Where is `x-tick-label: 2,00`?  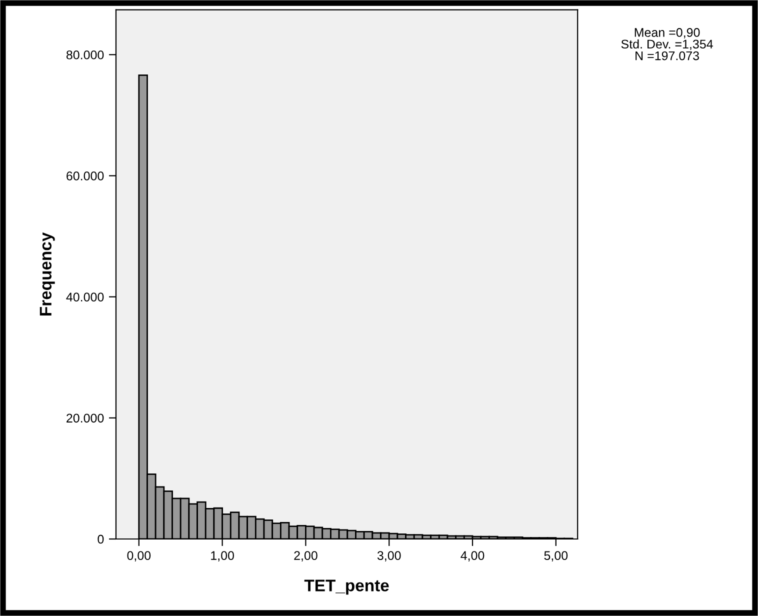
x-tick-label: 2,00 is located at coordinates (306, 556).